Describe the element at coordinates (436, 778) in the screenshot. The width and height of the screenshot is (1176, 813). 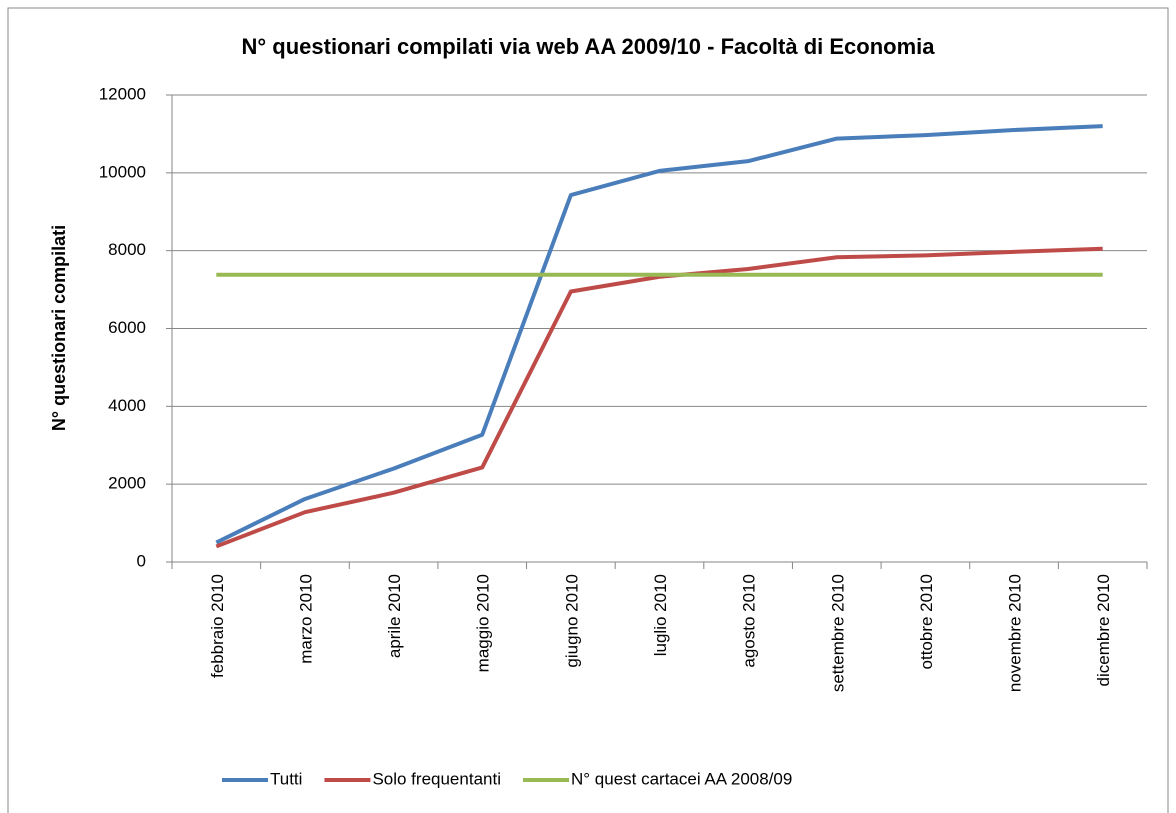
I see `legend-label: Solo frequentanti` at that location.